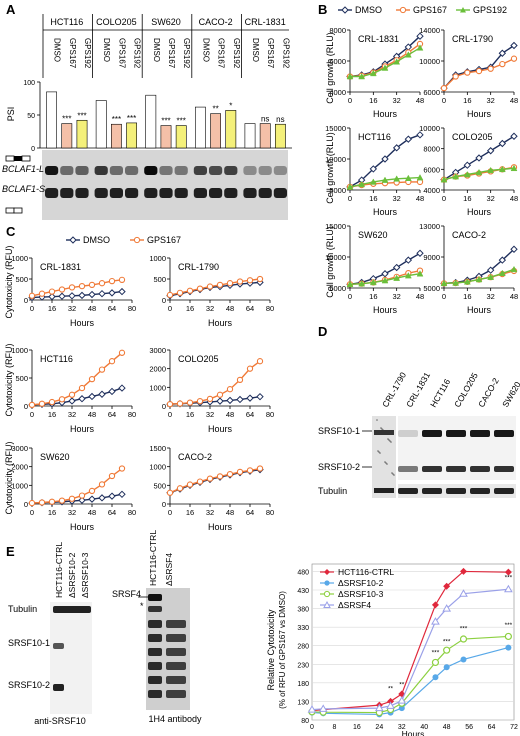 This screenshot has width=520, height=736. What do you see at coordinates (123, 240) in the screenshot?
I see `panel-c-legend: DMSO GPS167` at bounding box center [123, 240].